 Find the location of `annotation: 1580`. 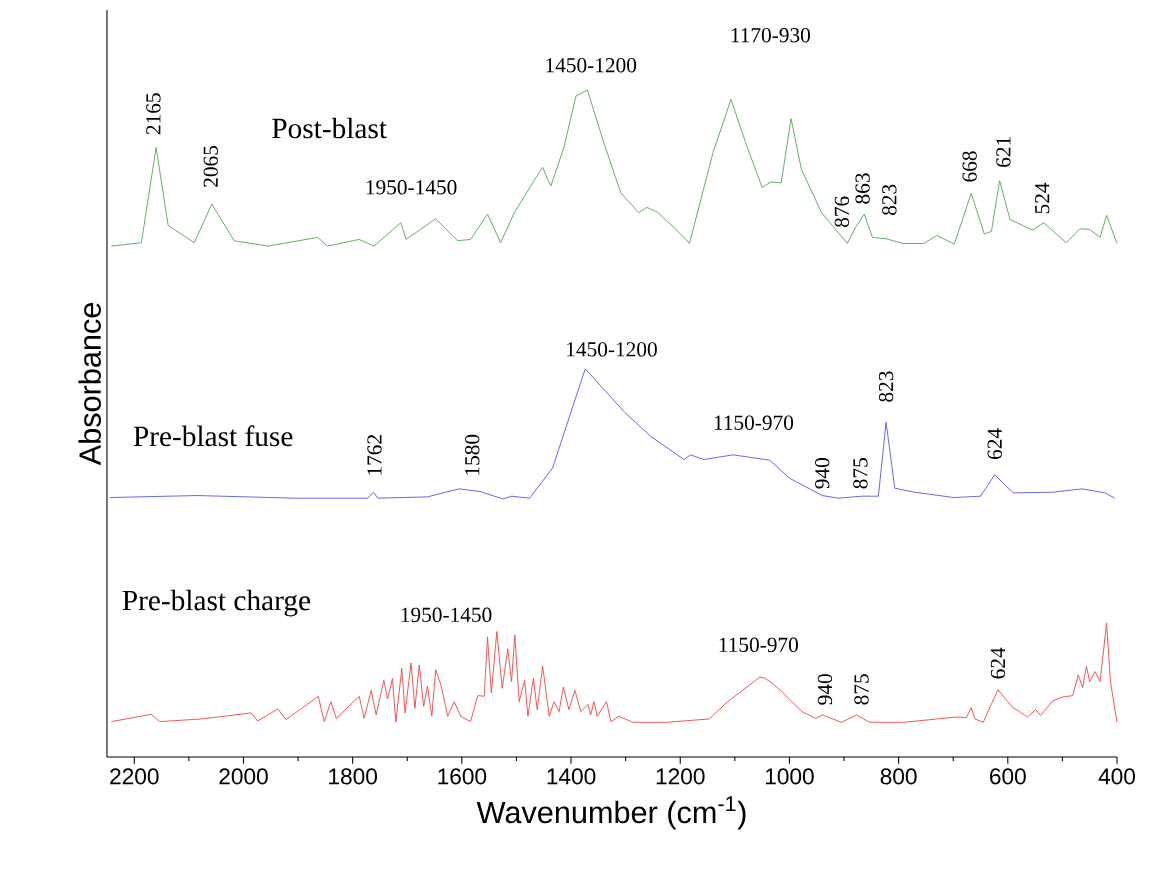

annotation: 1580 is located at coordinates (472, 454).